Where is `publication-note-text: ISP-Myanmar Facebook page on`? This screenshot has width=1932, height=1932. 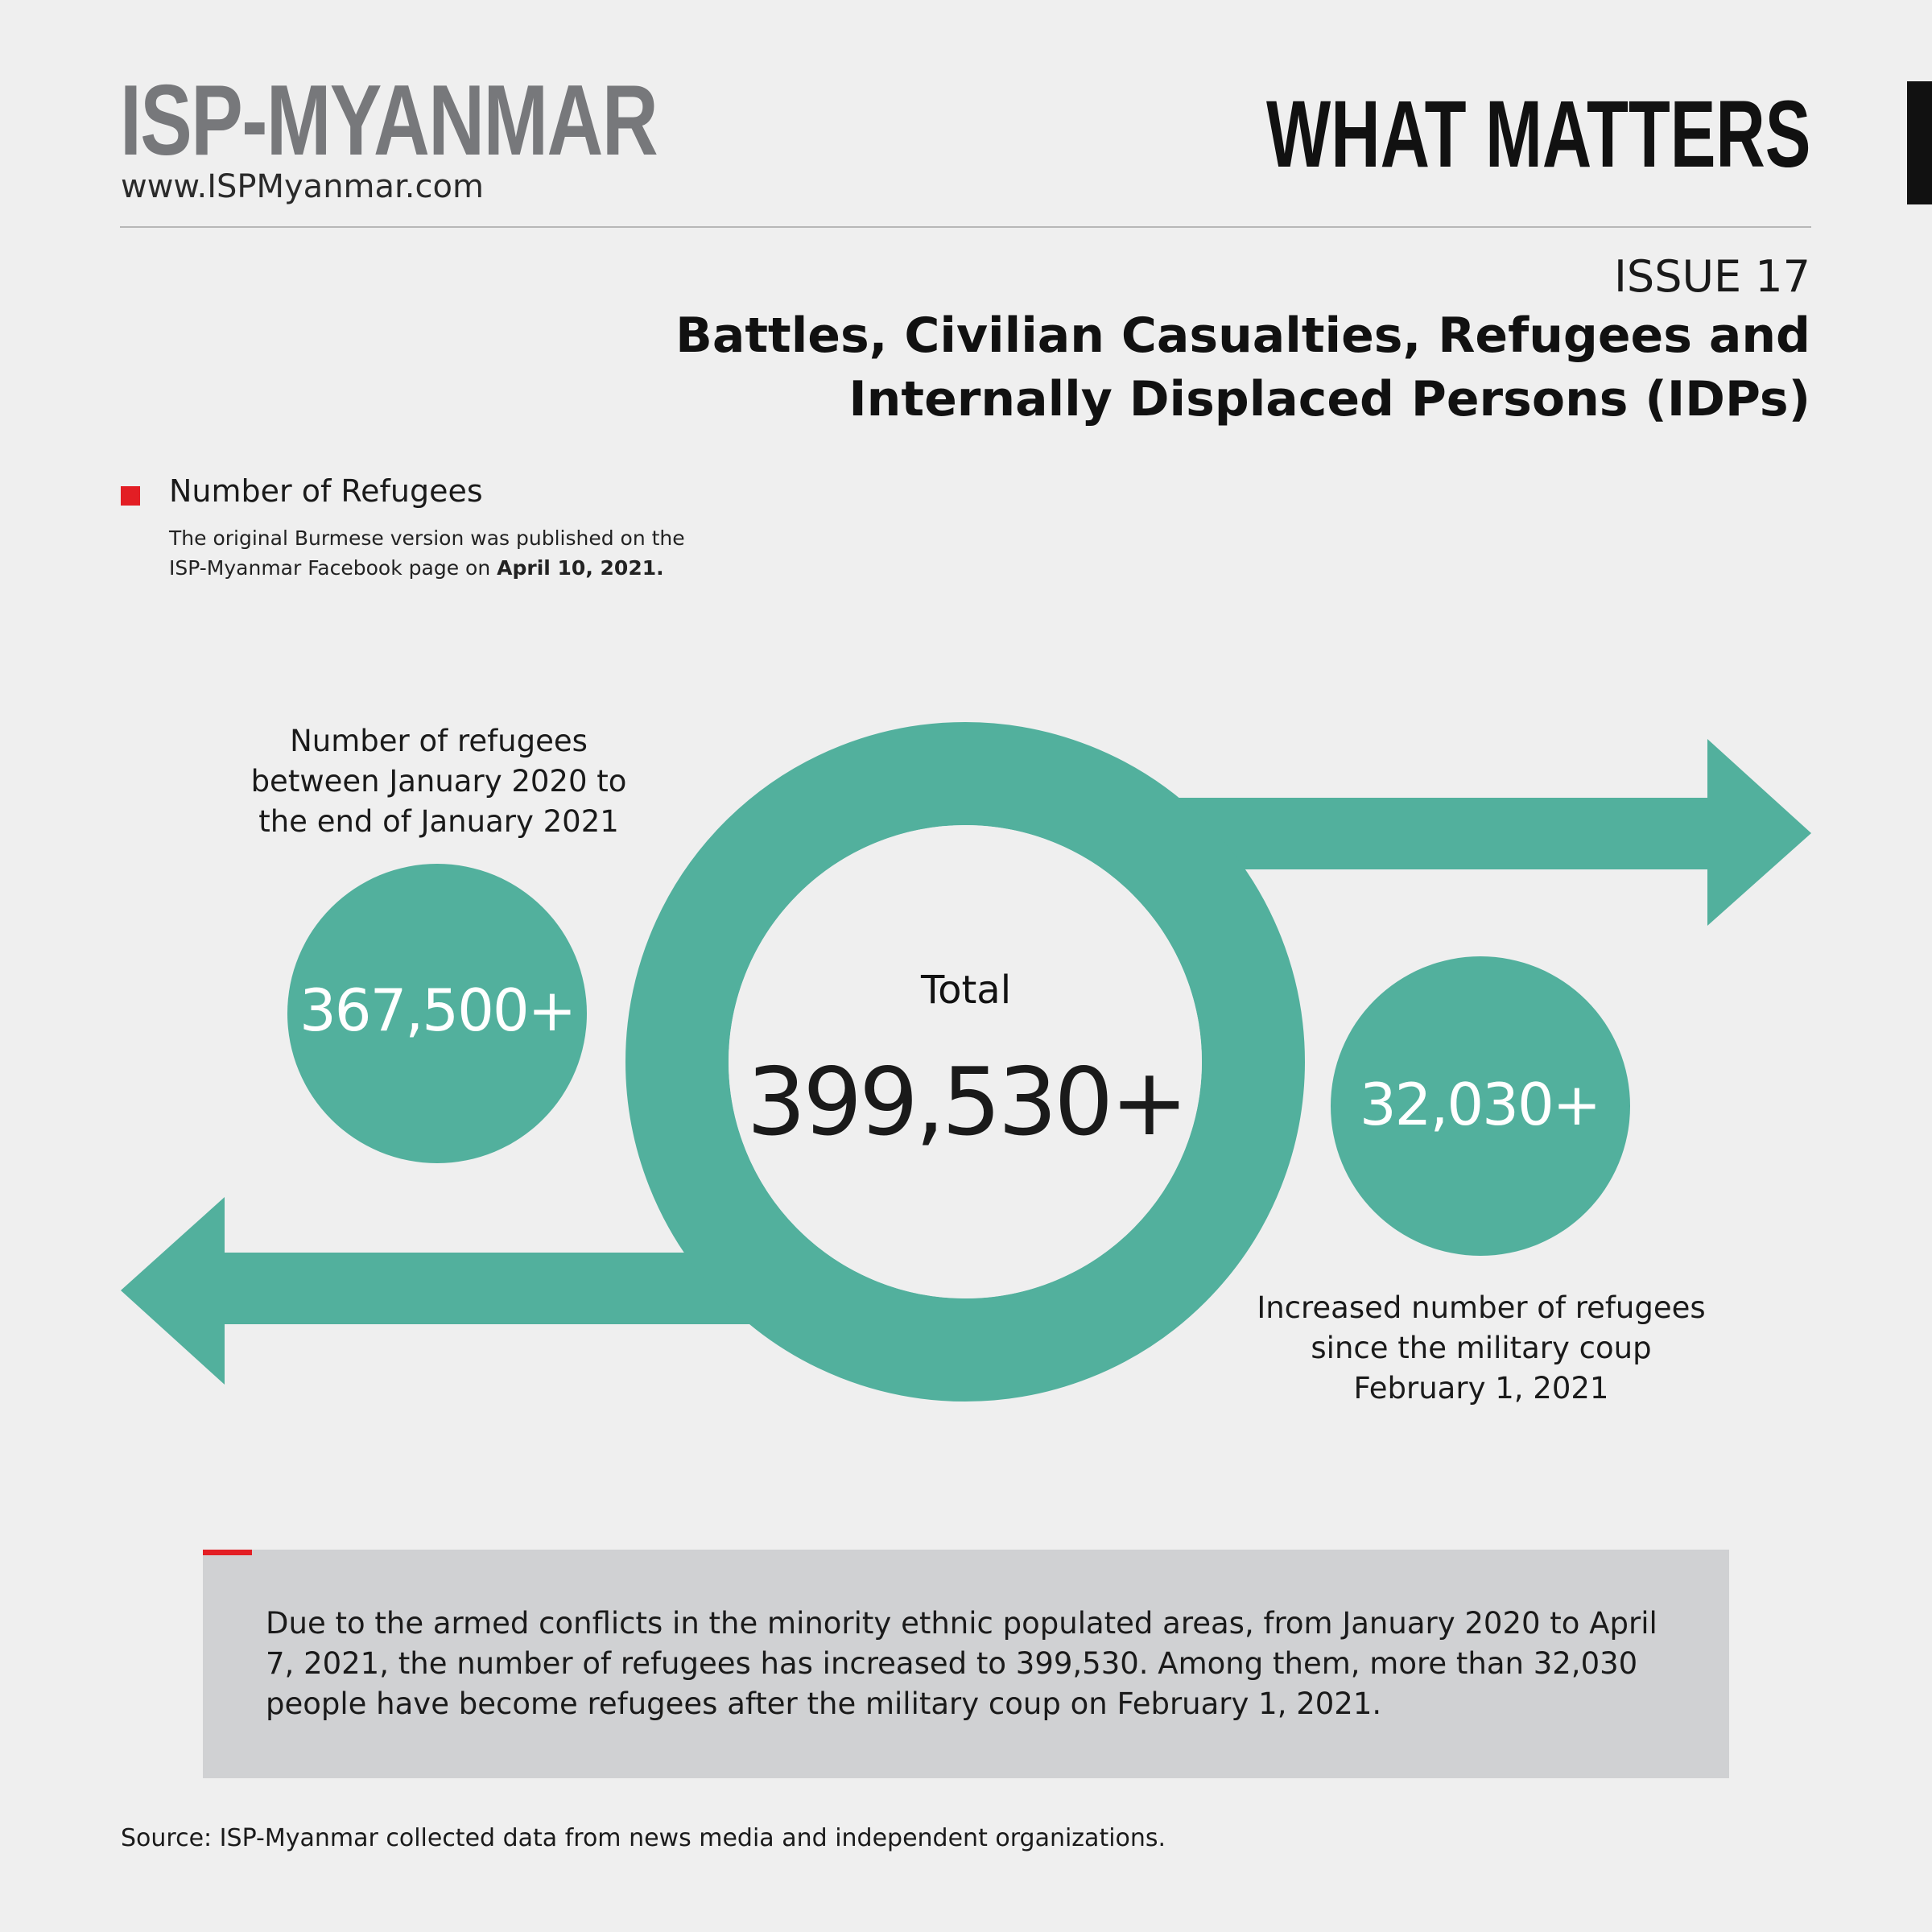 publication-note-text: ISP-Myanmar Facebook page on is located at coordinates (330, 568).